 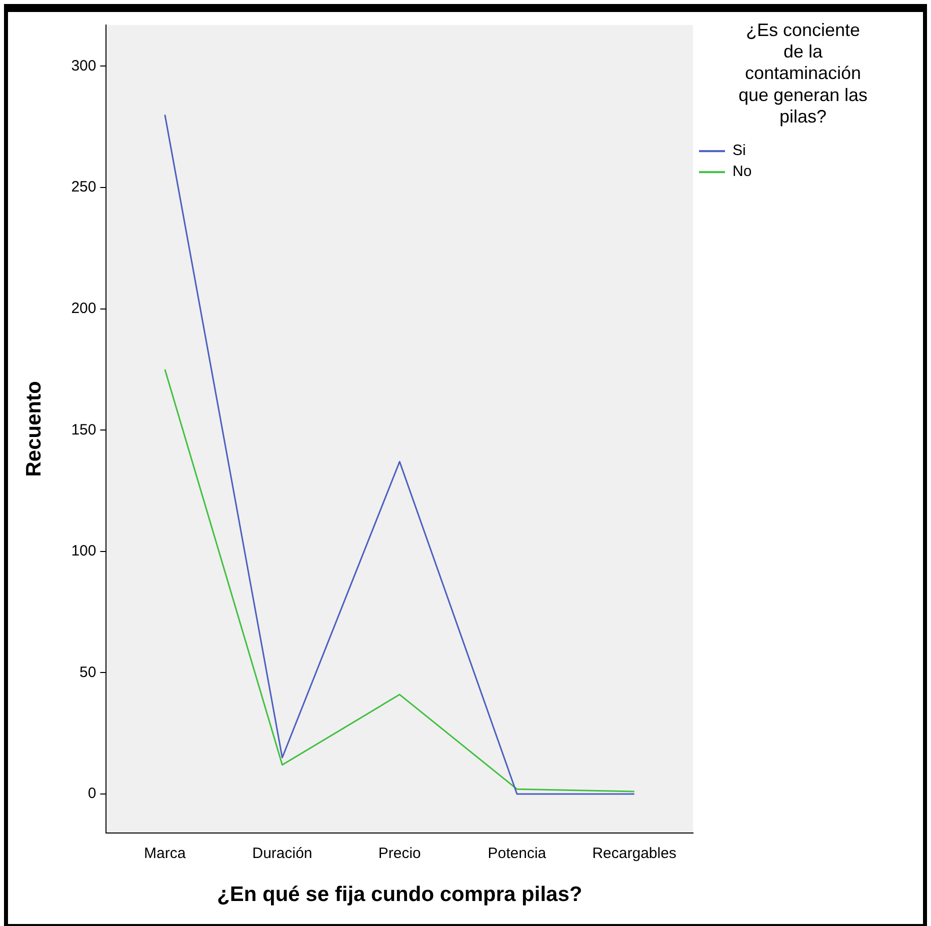 I want to click on x-axis-title: ¿En qué se fija cundo compra pilas?, so click(x=399, y=894).